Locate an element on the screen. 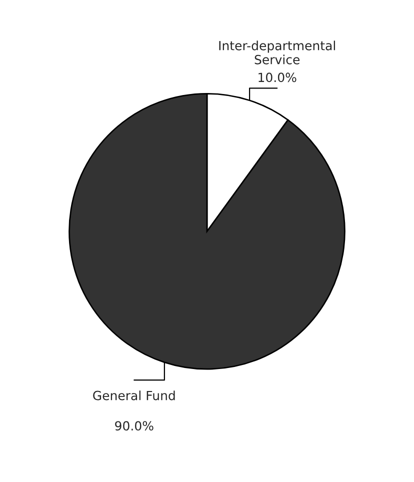 The image size is (414, 482). data-label: 90.0% is located at coordinates (134, 426).